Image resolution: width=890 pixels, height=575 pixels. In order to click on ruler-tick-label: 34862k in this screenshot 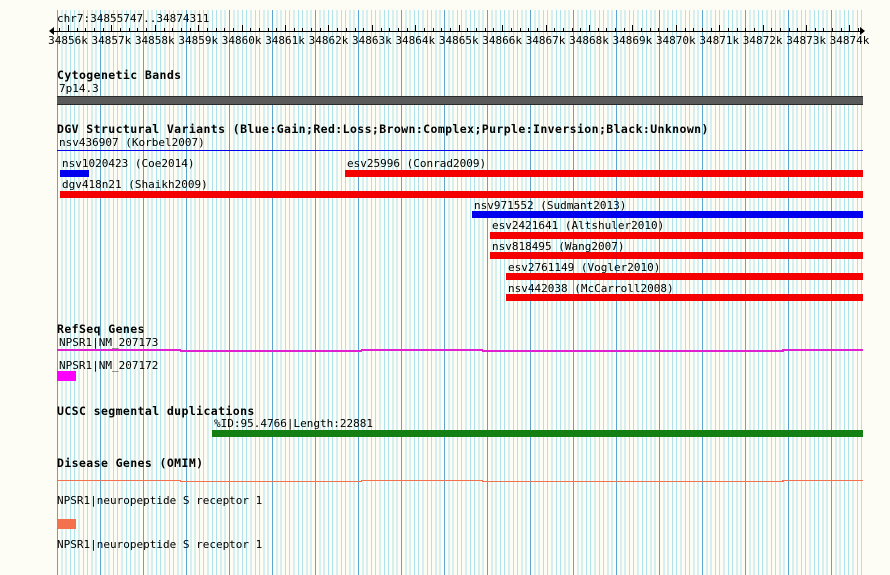, I will do `click(328, 40)`.